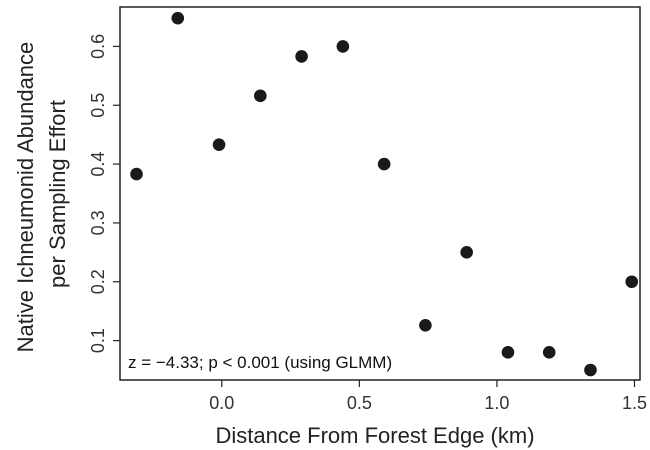  Describe the element at coordinates (57, 194) in the screenshot. I see `y-axis-title-line-2: per Sampling Effort` at that location.